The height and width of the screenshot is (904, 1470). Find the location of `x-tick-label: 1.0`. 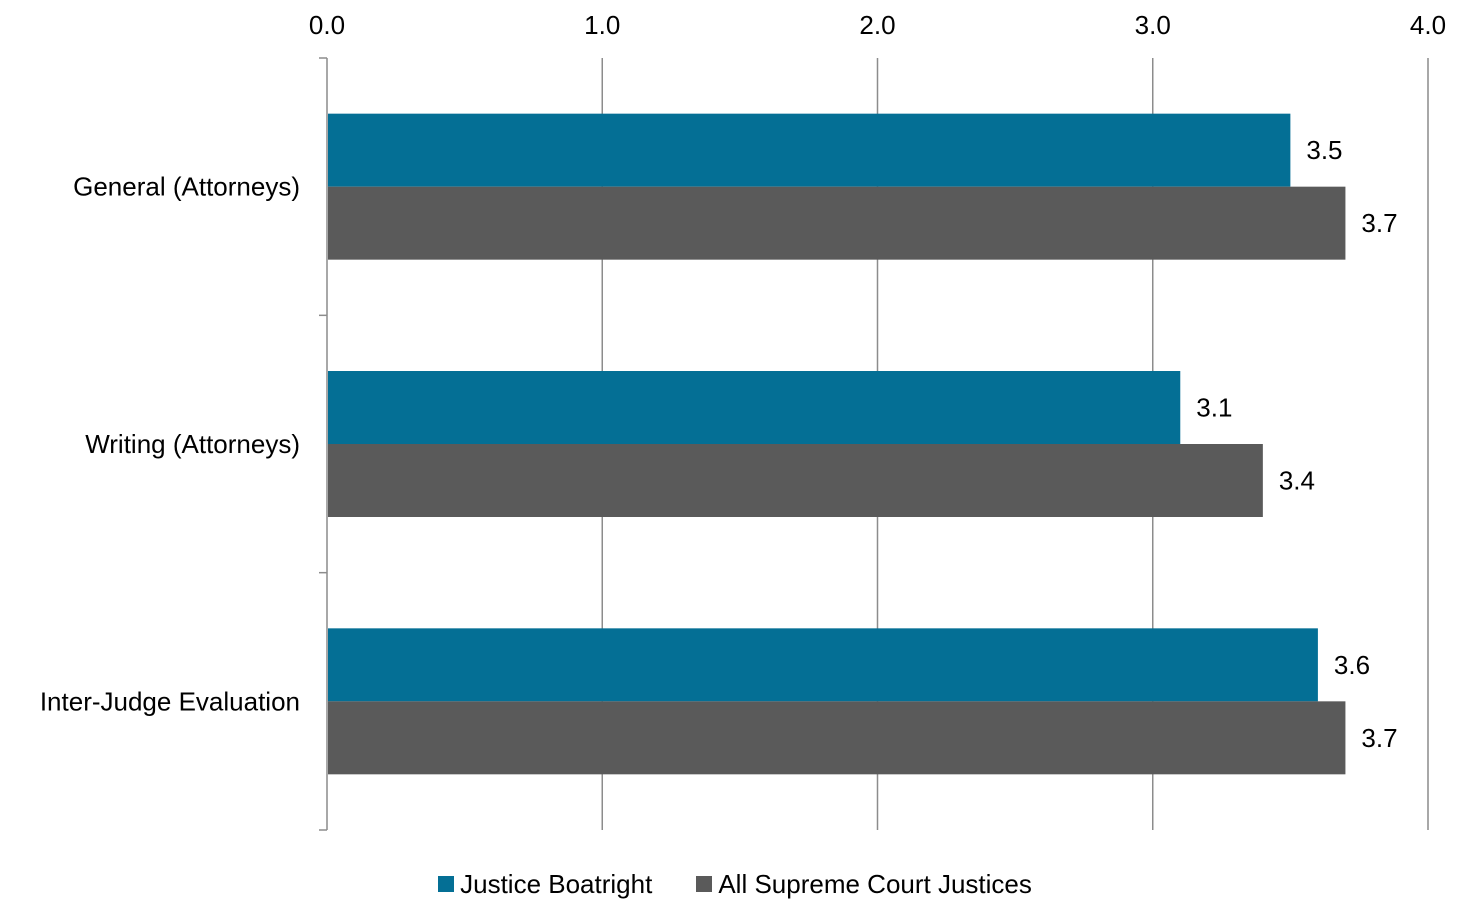

x-tick-label: 1.0 is located at coordinates (602, 25).